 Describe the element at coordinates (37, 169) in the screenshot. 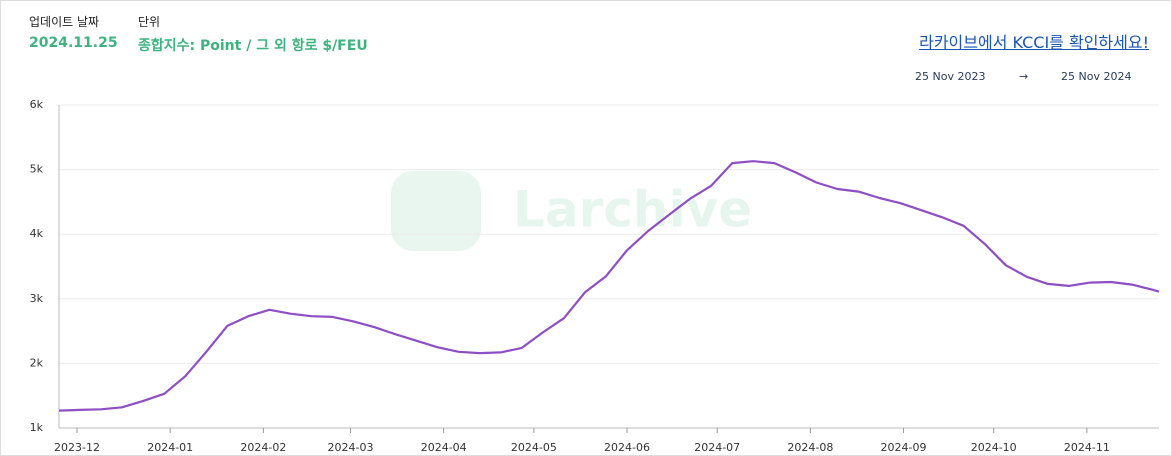

I see `y-tick-label: 5k` at that location.